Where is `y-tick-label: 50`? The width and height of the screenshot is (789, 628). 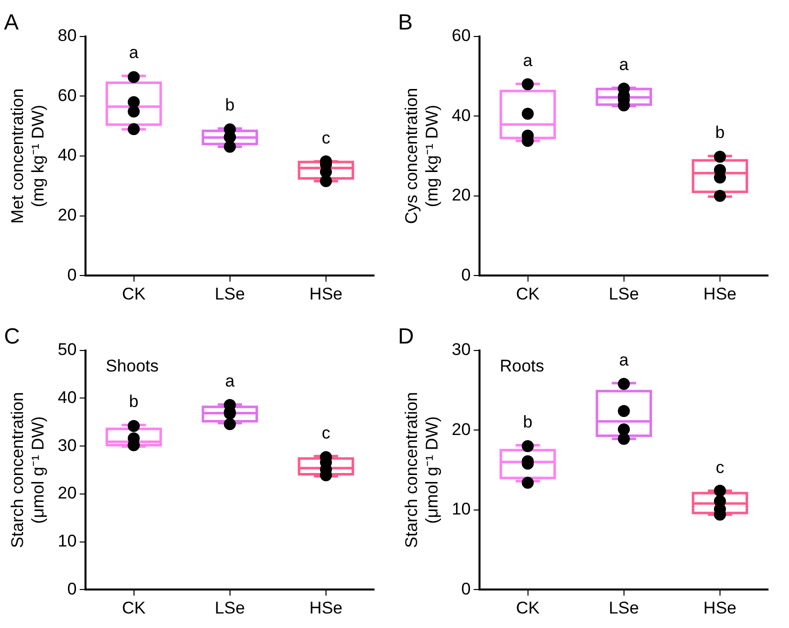 y-tick-label: 50 is located at coordinates (67, 350).